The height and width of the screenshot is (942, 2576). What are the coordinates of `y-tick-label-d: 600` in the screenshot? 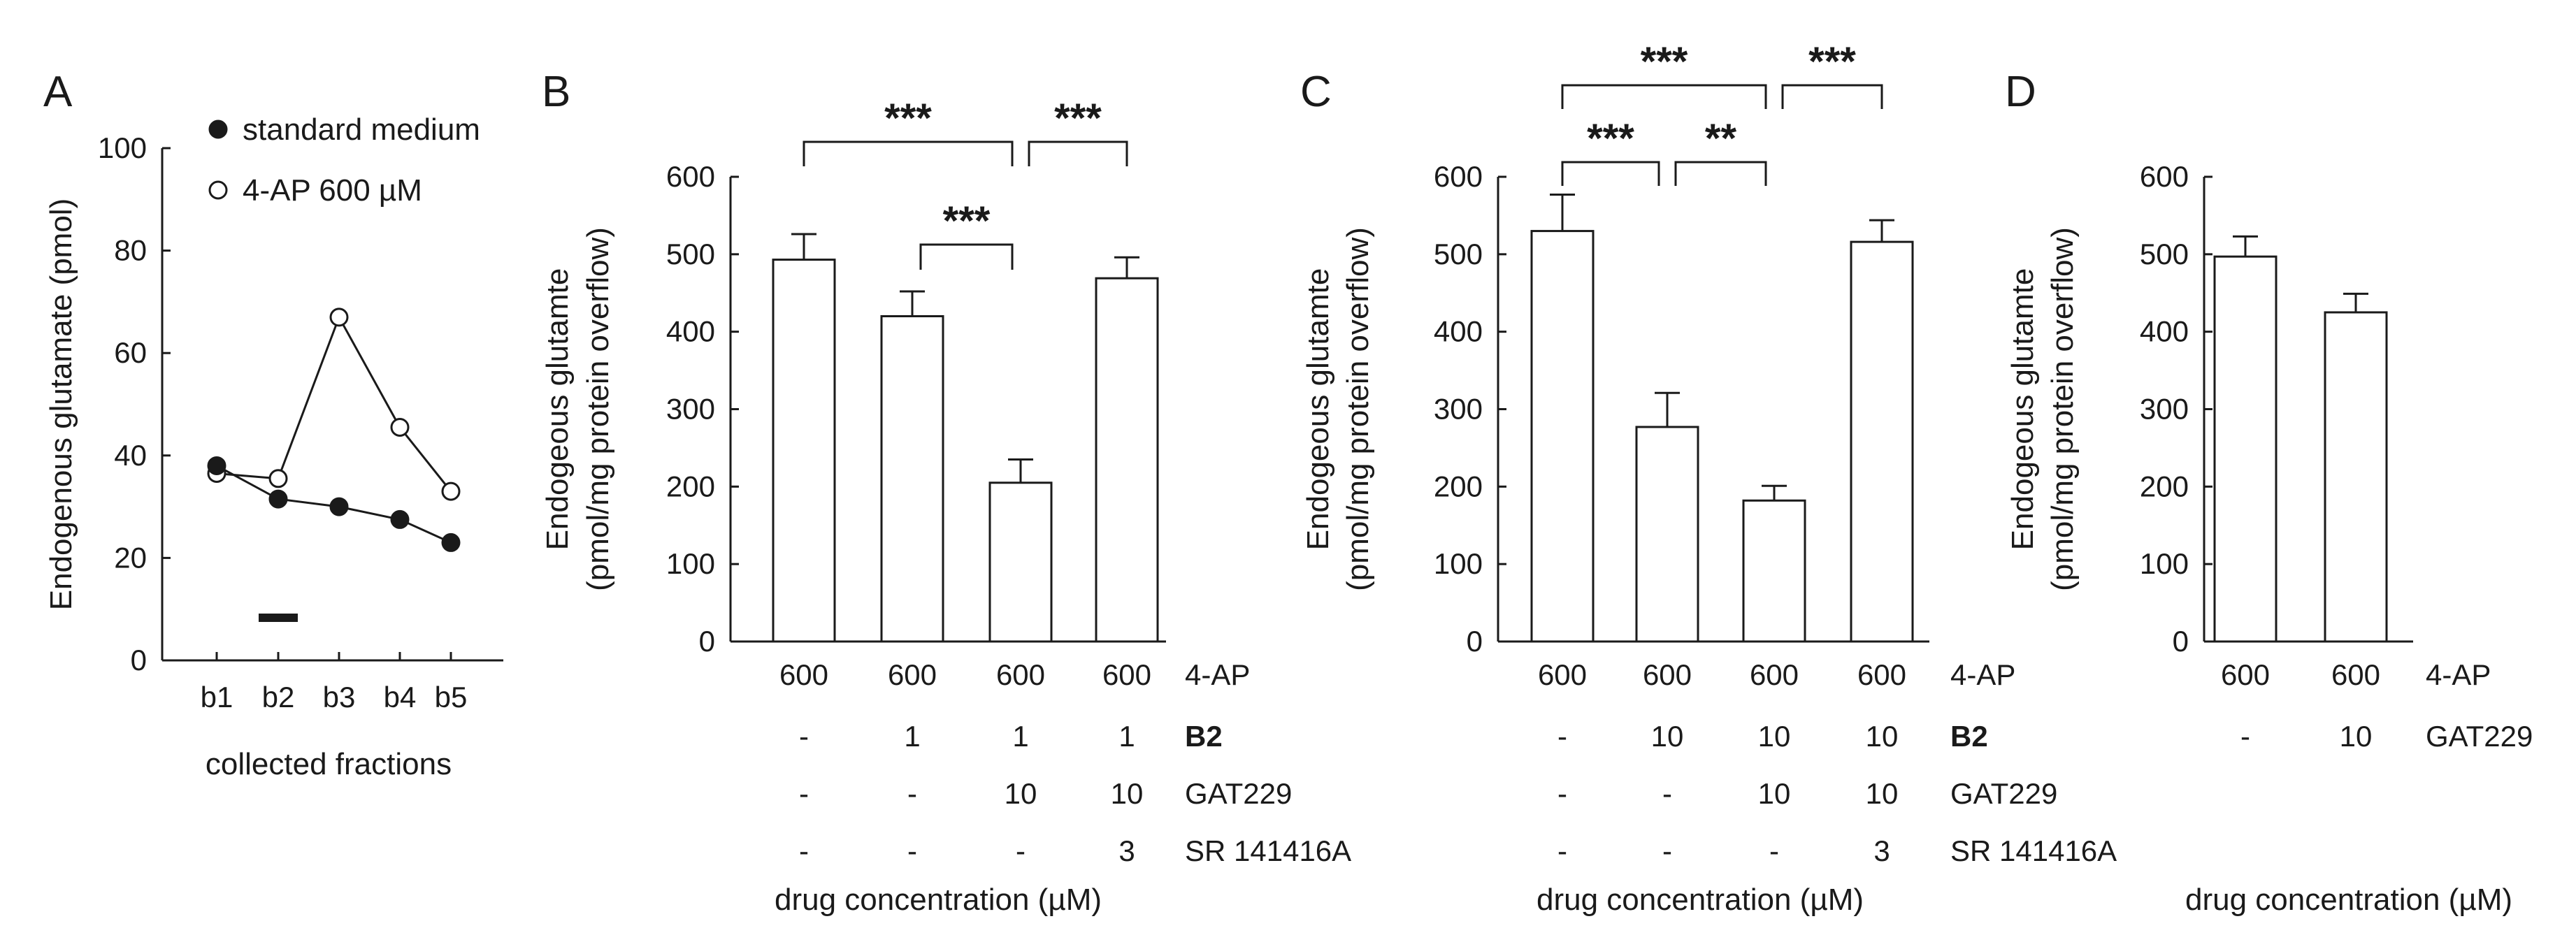 It's located at (2164, 176).